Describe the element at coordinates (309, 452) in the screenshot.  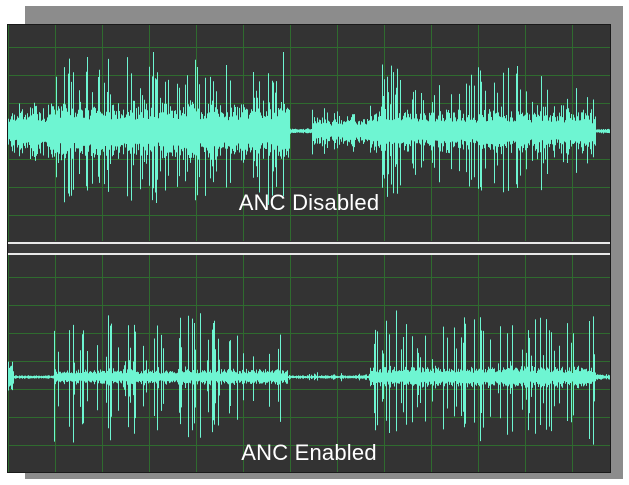
I see `track-label-anc-enabled: ANC Enabled` at that location.